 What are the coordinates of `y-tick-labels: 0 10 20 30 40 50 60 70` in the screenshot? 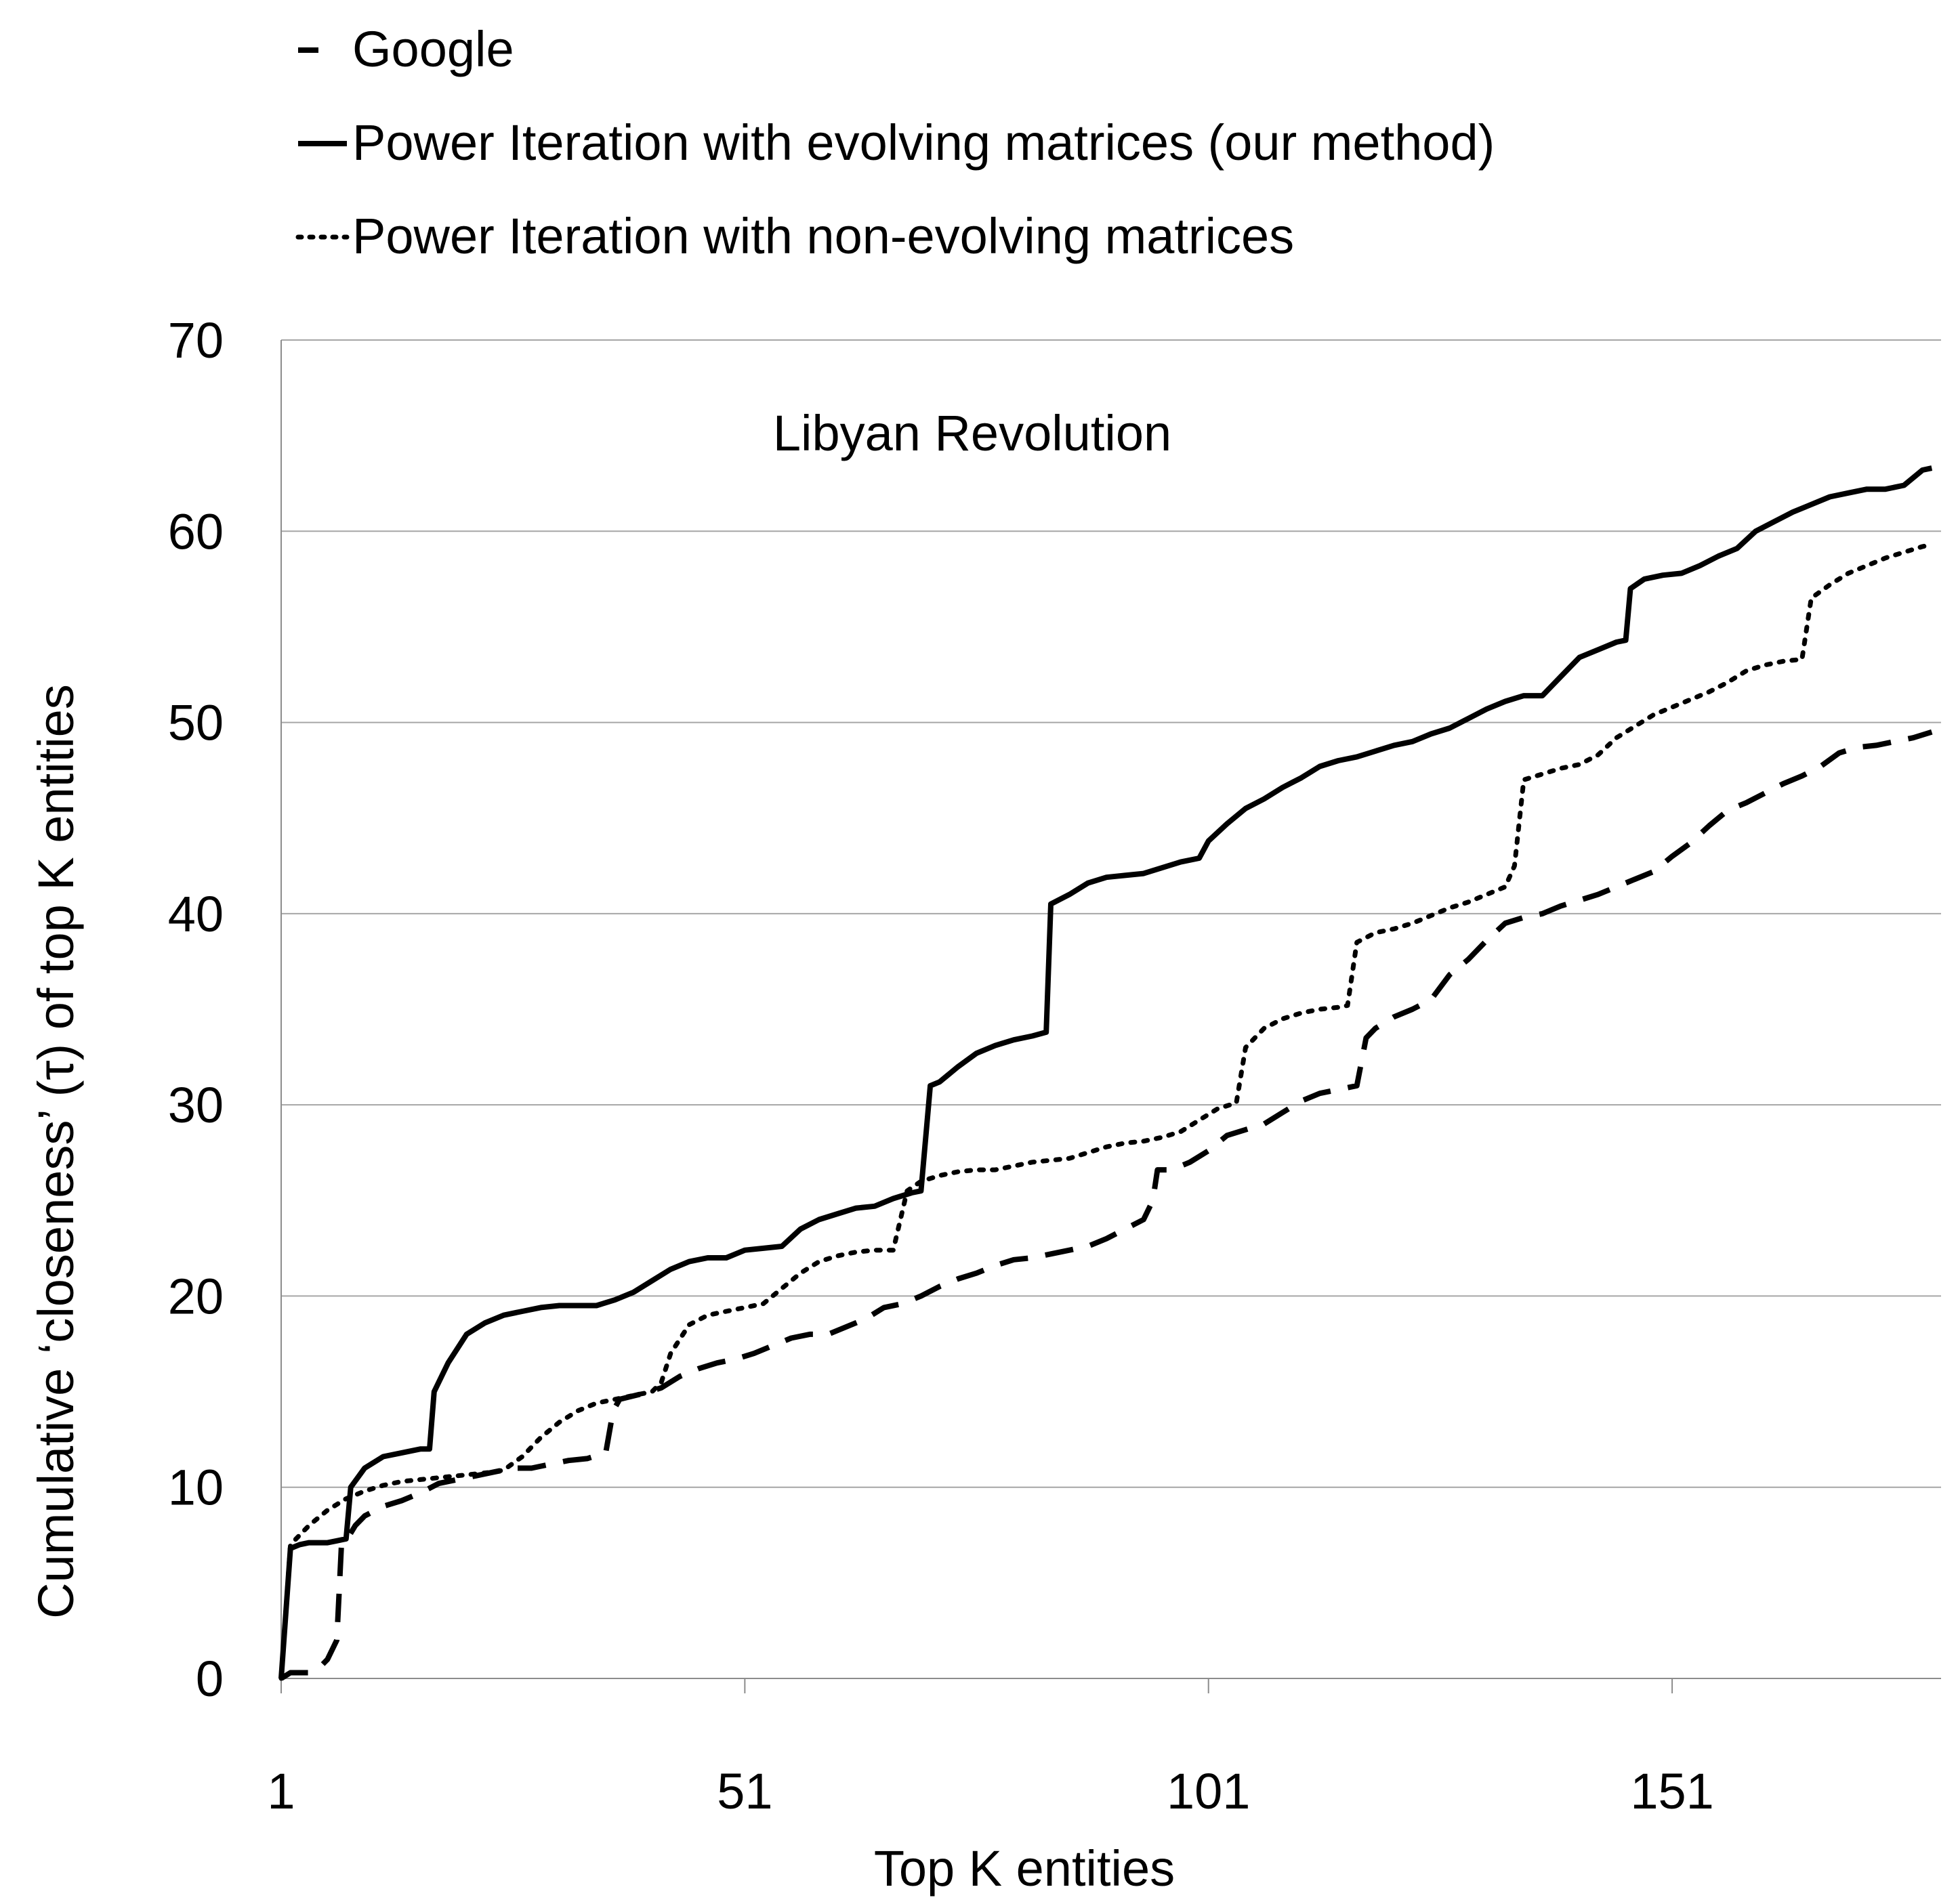 It's located at (196, 1010).